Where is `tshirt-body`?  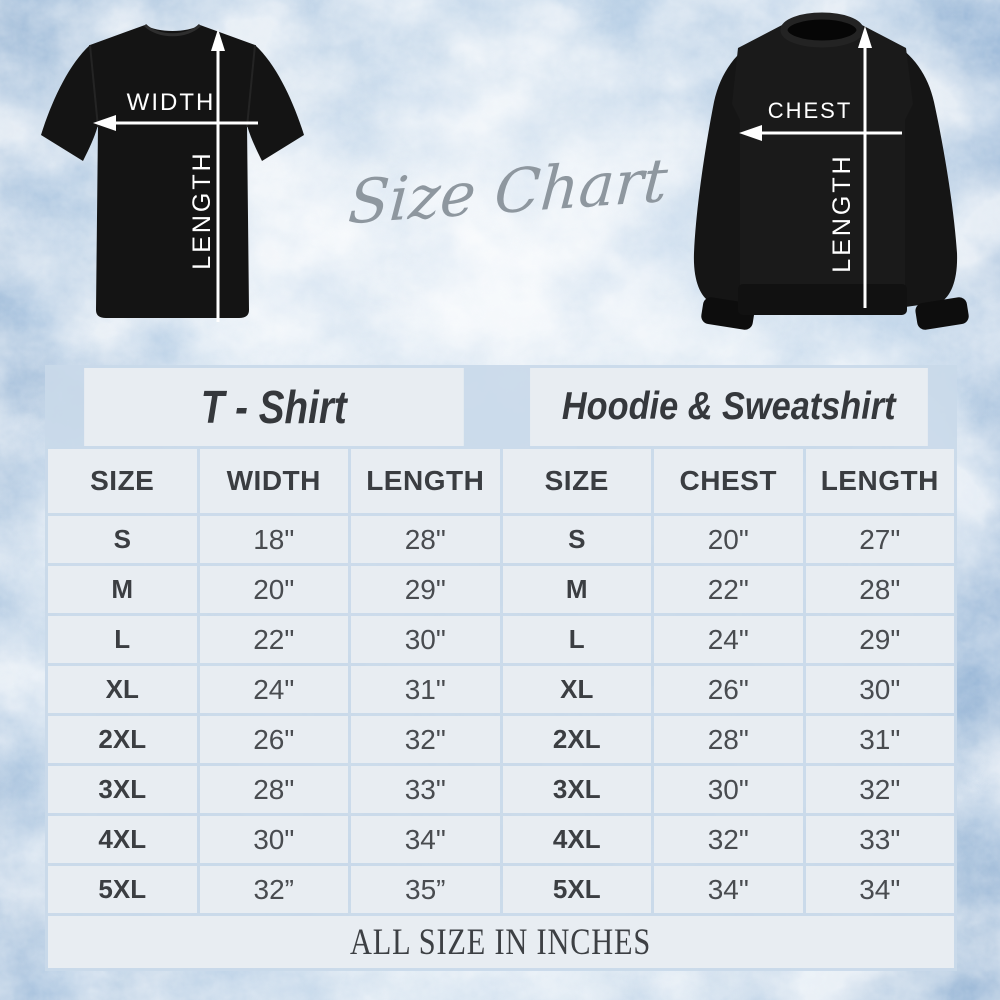
tshirt-body is located at coordinates (172, 171).